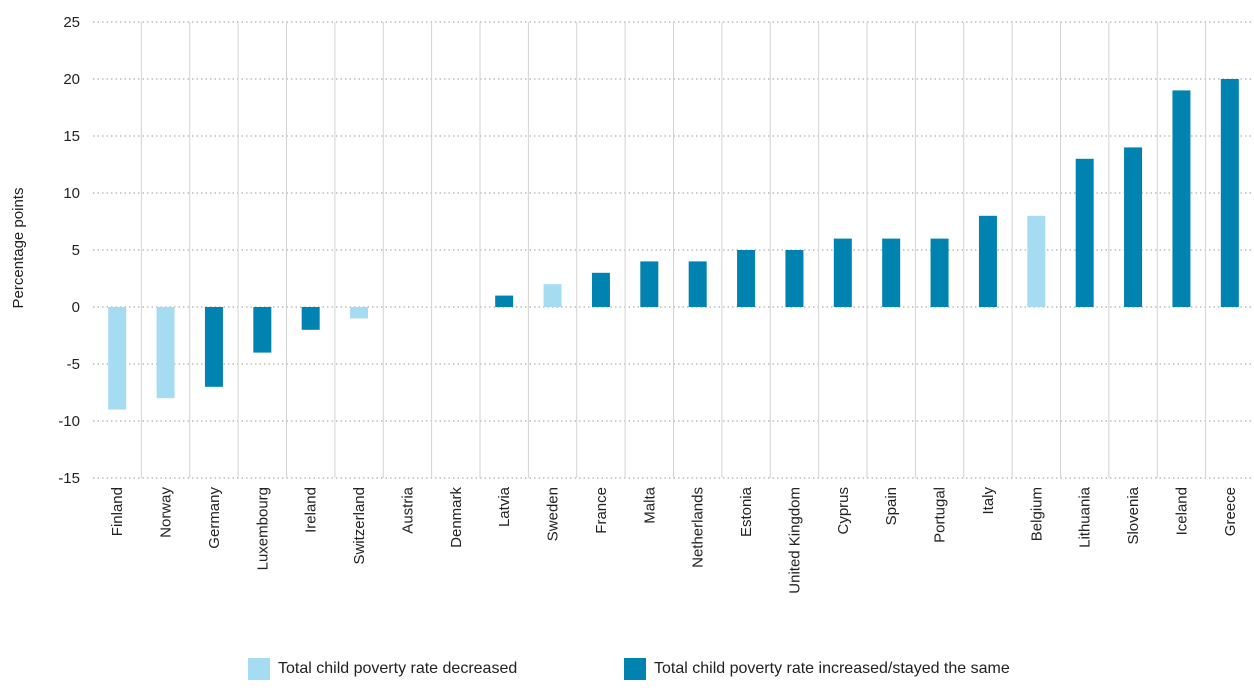  What do you see at coordinates (359, 526) in the screenshot?
I see `x-tick-label: Switzerland` at bounding box center [359, 526].